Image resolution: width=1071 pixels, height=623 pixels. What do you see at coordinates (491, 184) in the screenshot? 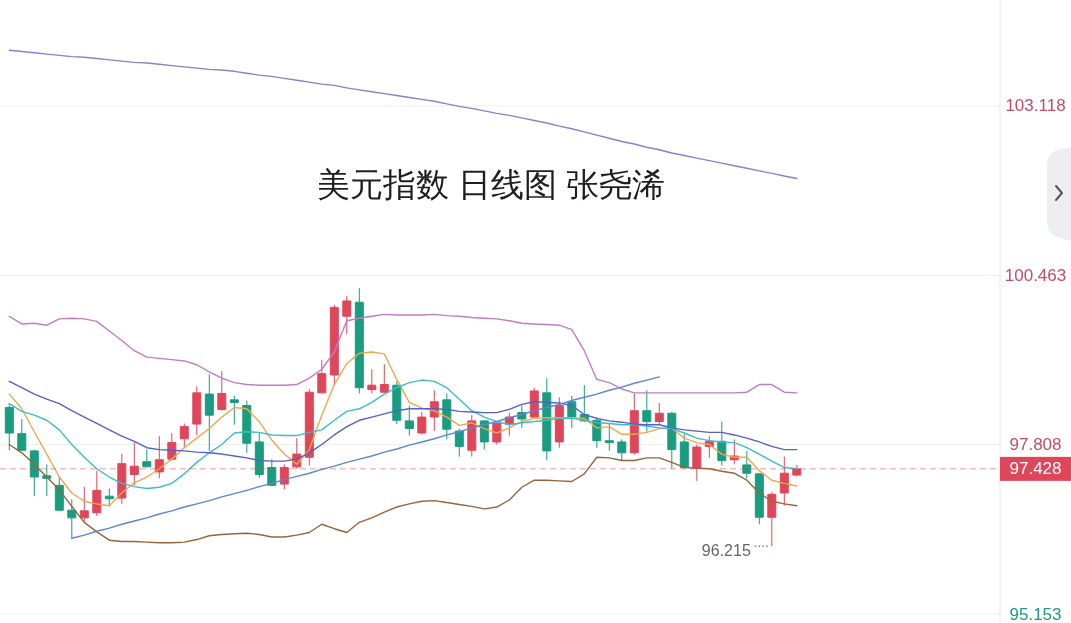
I see `text: 美元指数 日线图 张尧浠` at bounding box center [491, 184].